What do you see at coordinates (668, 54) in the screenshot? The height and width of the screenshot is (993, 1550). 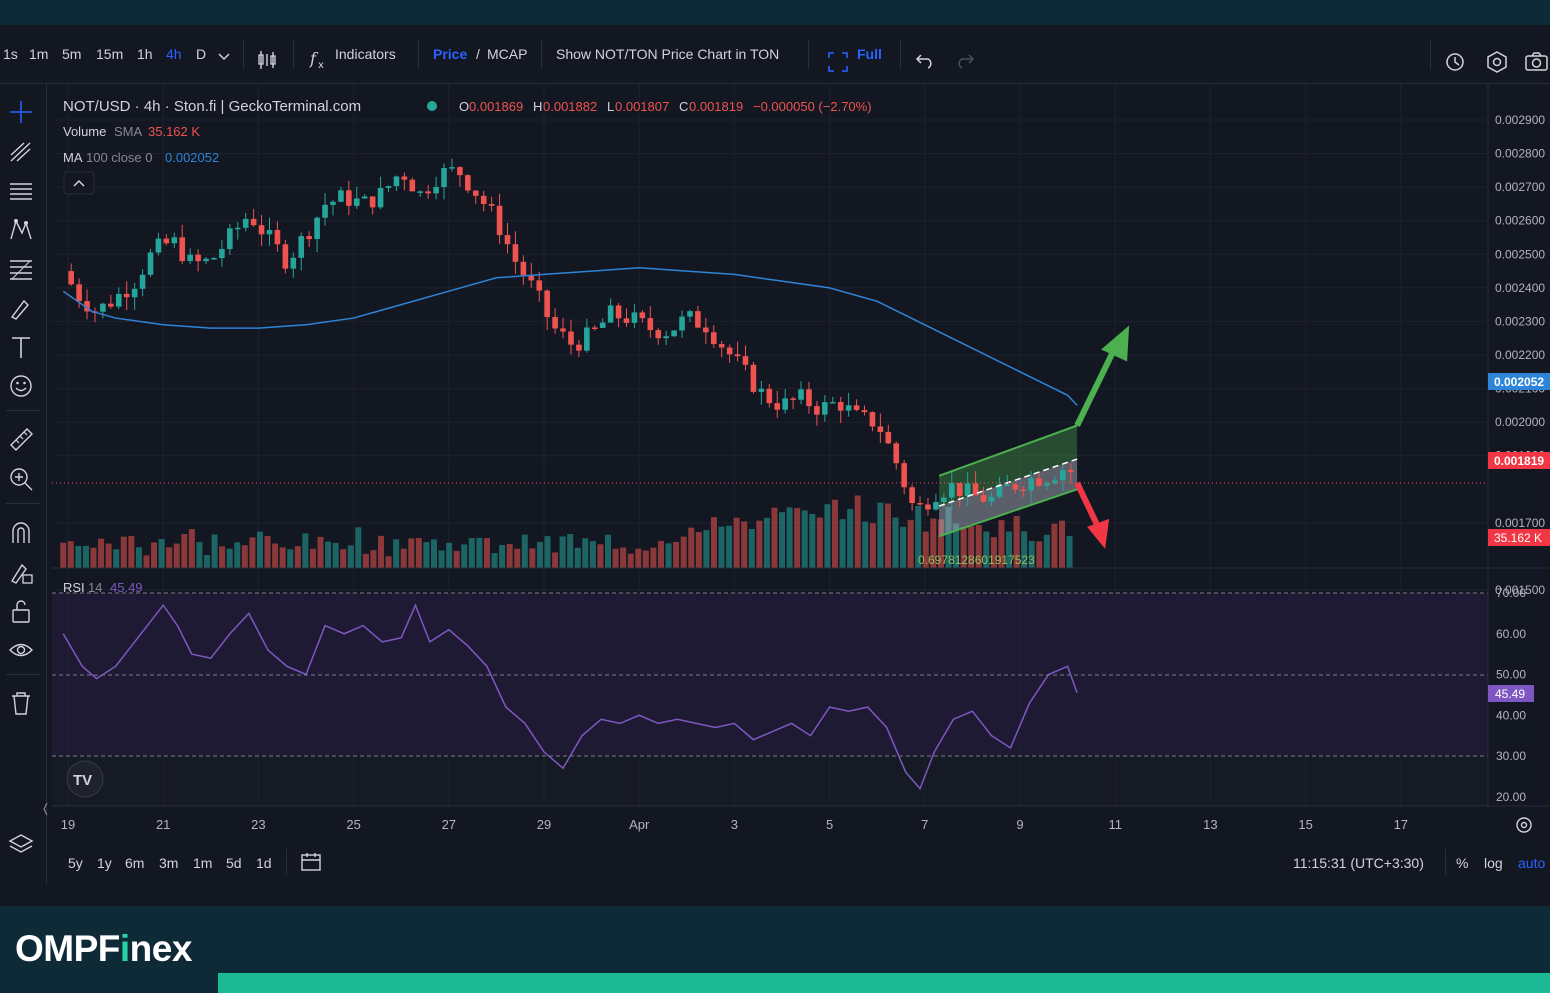 I see `show-ton-price-button: Show NOT/TON Price Chart in TON` at bounding box center [668, 54].